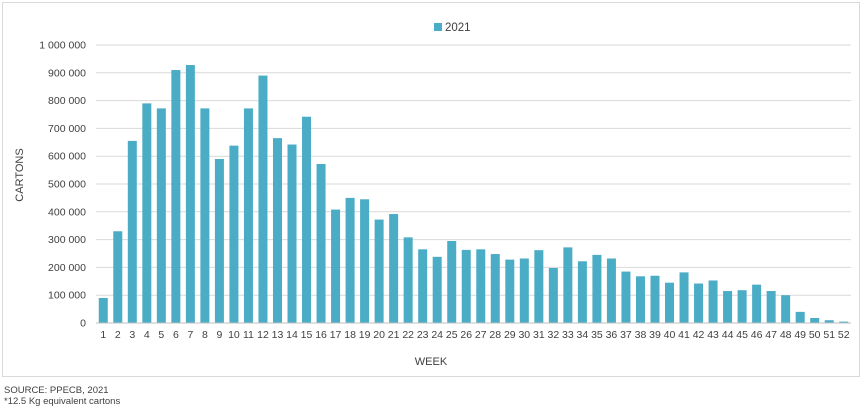 This screenshot has height=414, width=864. I want to click on x-tick-label: 45, so click(742, 335).